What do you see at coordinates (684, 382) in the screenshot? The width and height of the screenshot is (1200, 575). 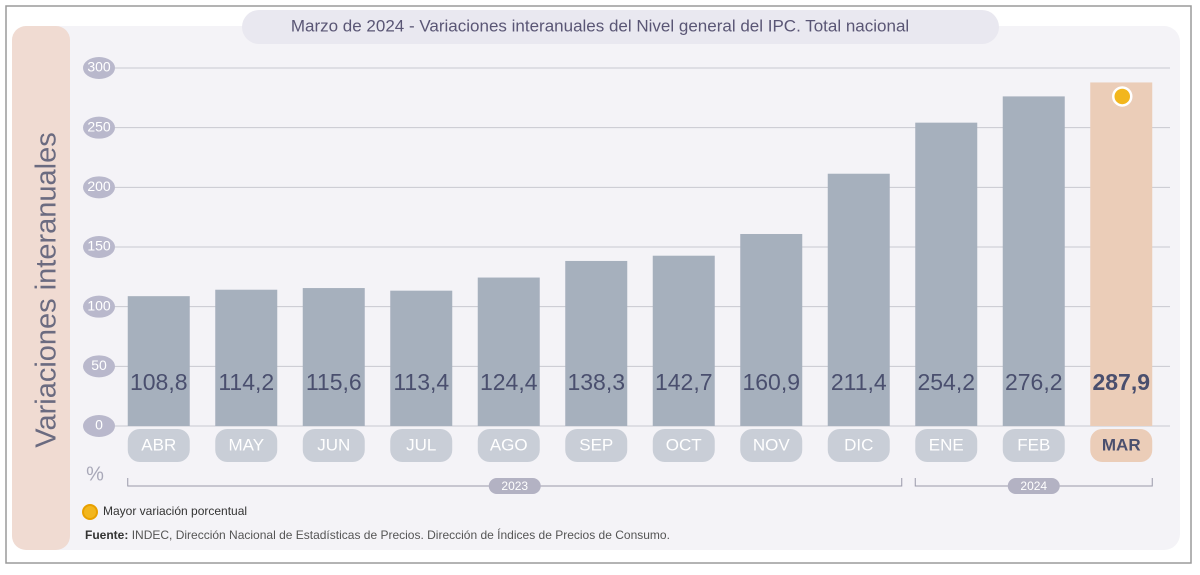 I see `value-label: 142,7` at bounding box center [684, 382].